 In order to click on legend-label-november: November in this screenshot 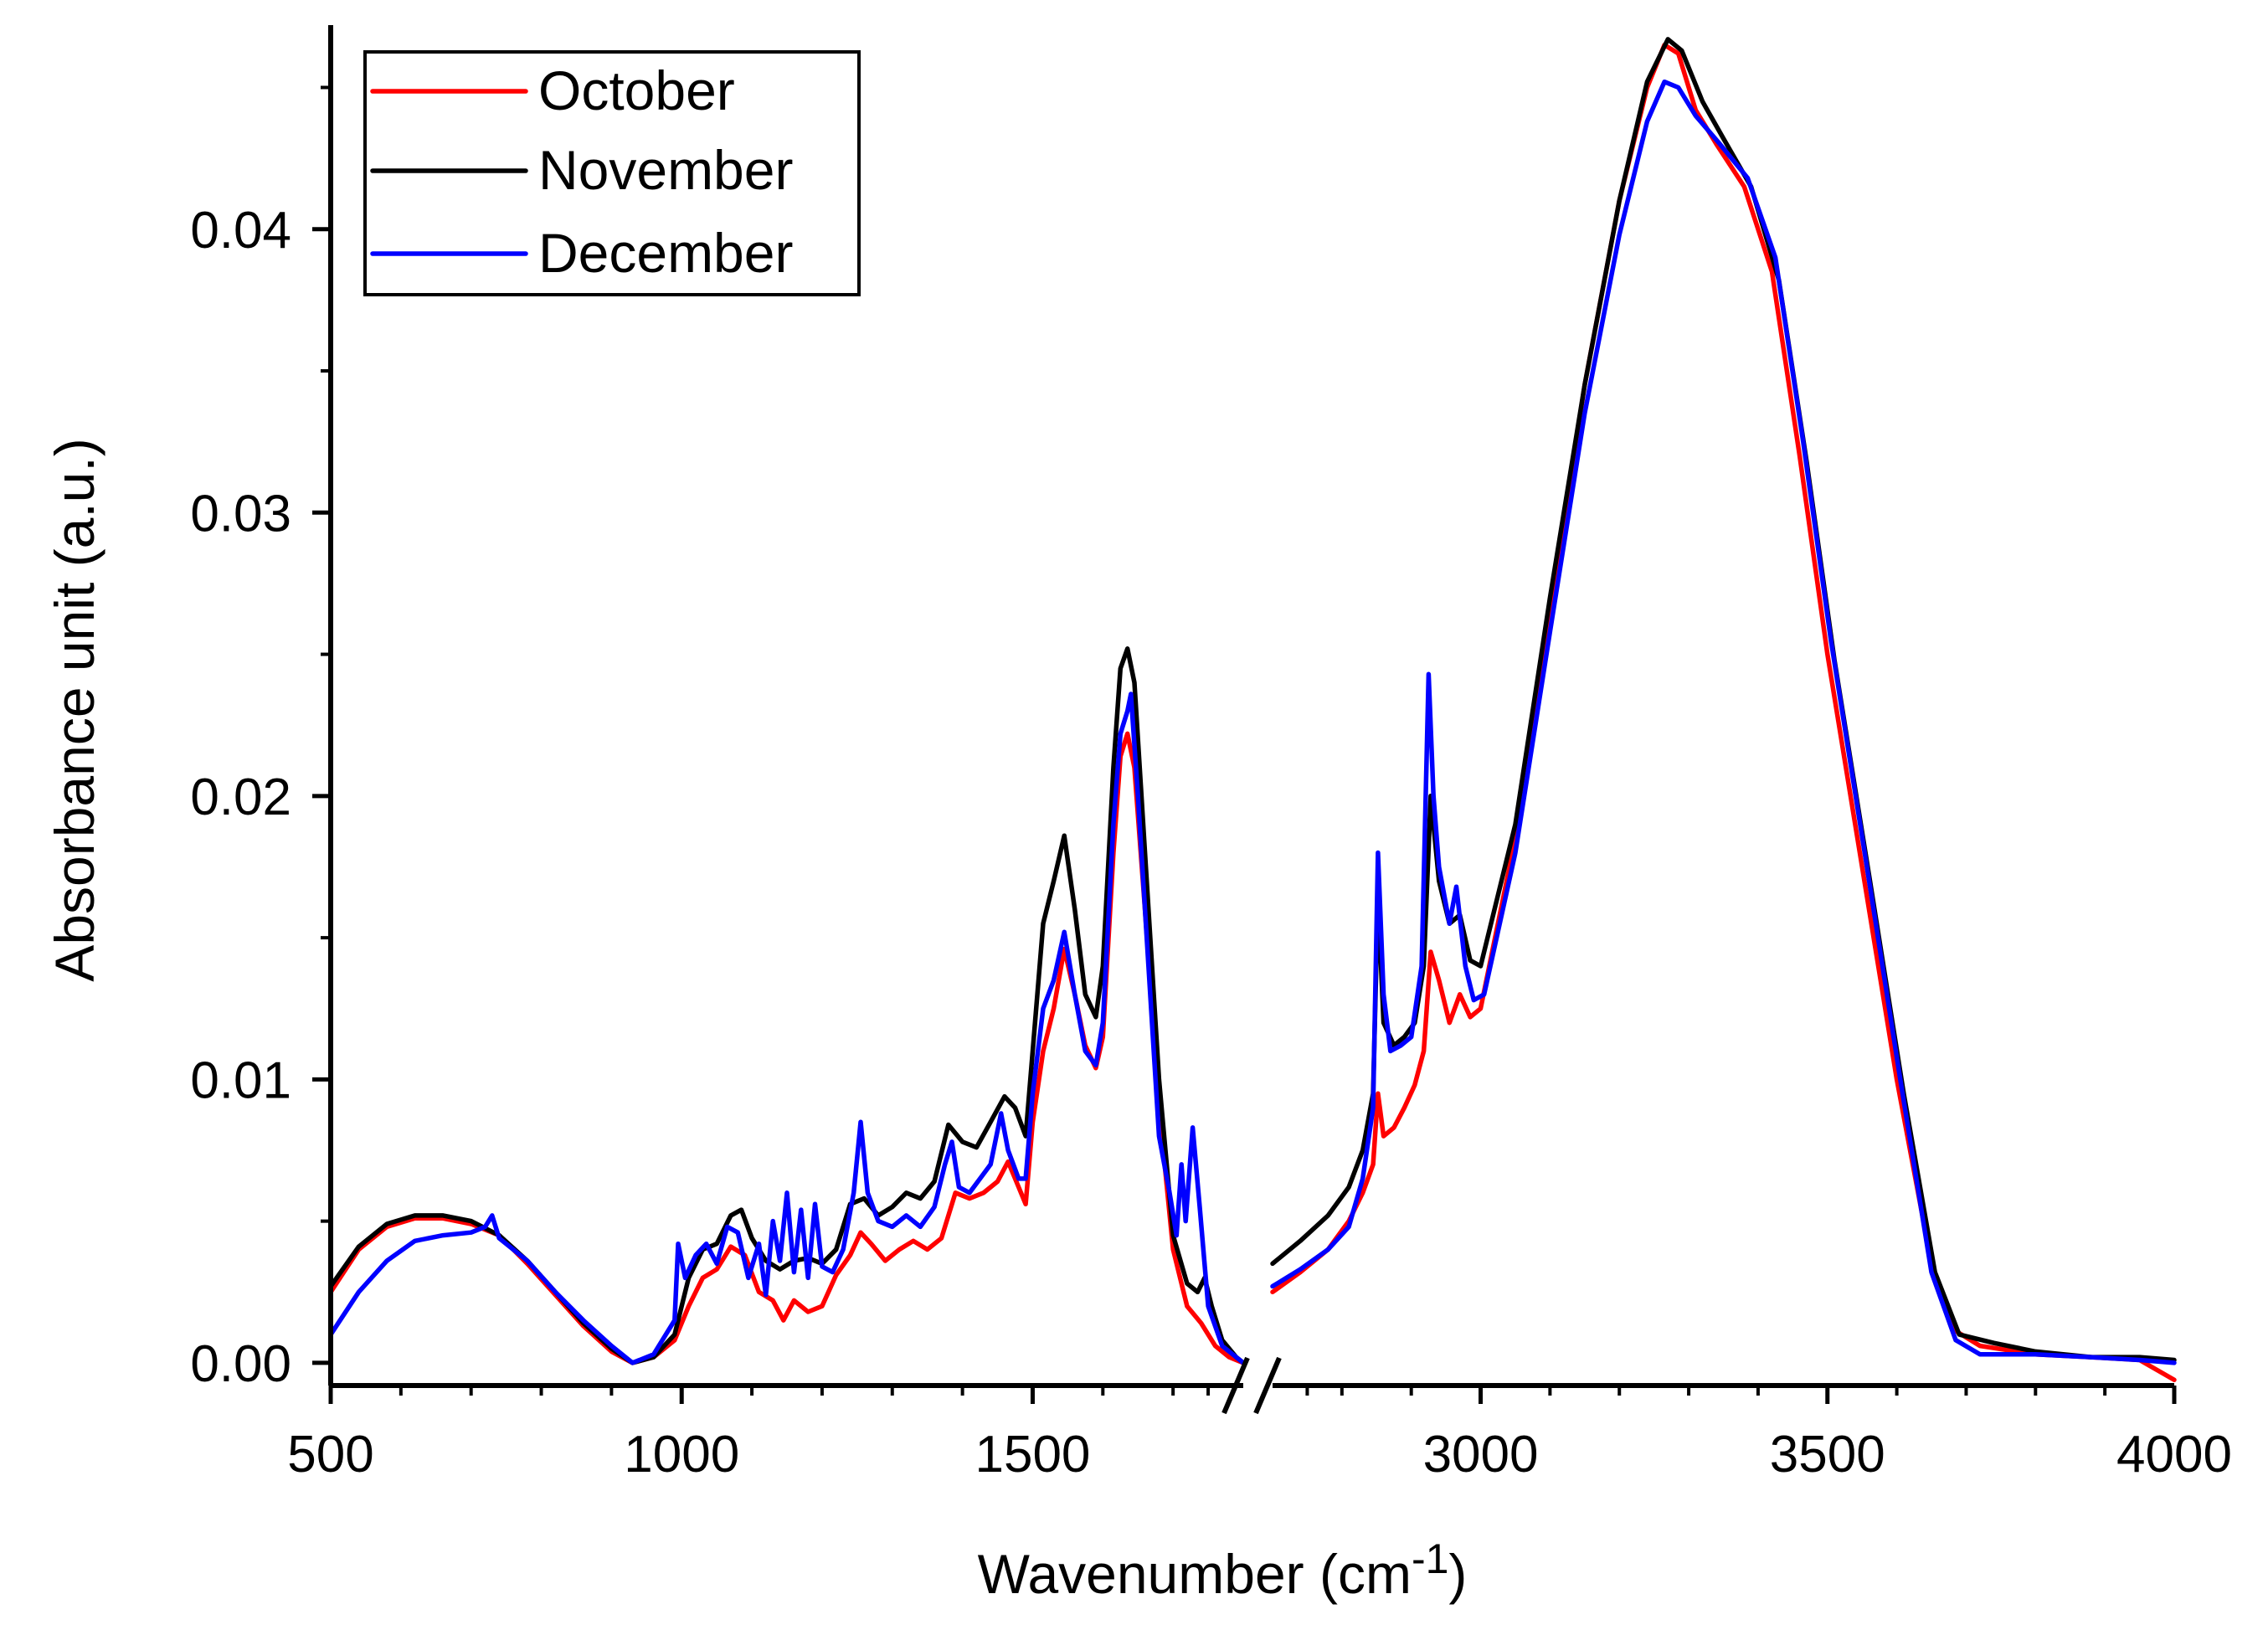, I will do `click(665, 170)`.